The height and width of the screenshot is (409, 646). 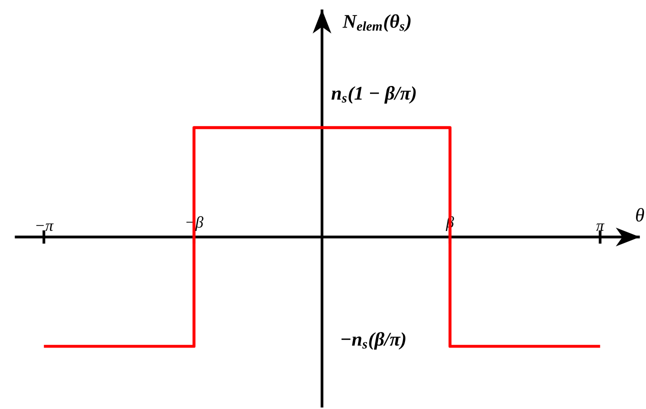 I want to click on text: n$_{s}$(1 − β/π), so click(x=374, y=95).